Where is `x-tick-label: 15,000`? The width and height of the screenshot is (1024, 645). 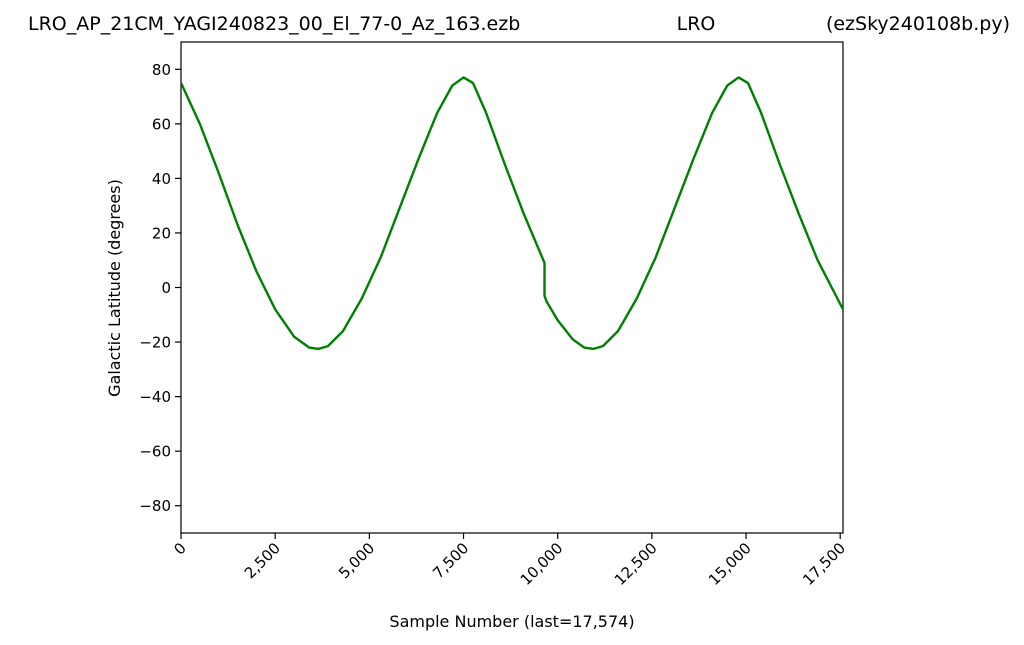
x-tick-label: 15,000 is located at coordinates (730, 564).